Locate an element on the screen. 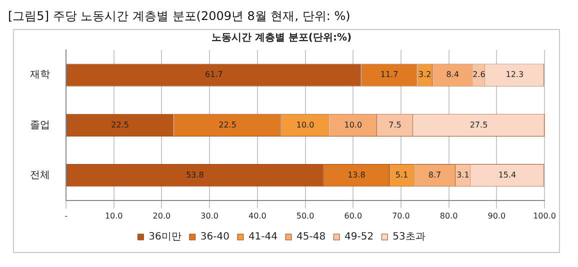 The width and height of the screenshot is (578, 267). x-tick-label: 70.0 is located at coordinates (401, 215).